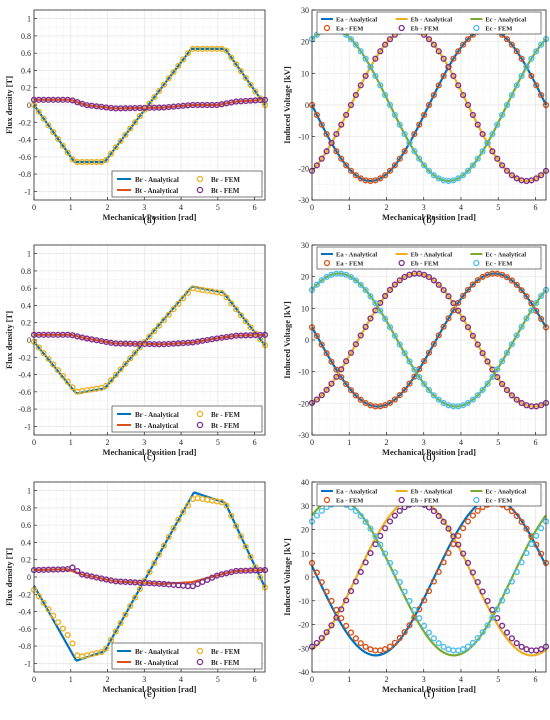 The image size is (550, 720). I want to click on series-markers-bt-fem, so click(149, 577).